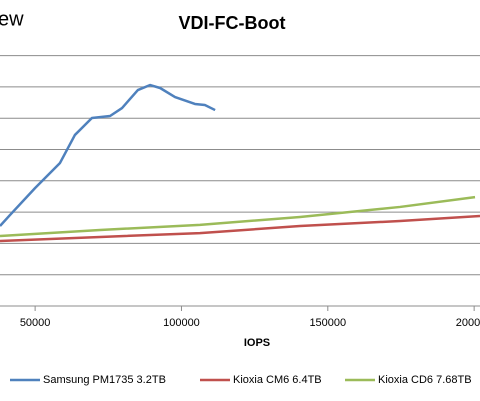 This screenshot has height=401, width=480. What do you see at coordinates (232, 23) in the screenshot?
I see `chart-title: VDI-FC-Boot` at bounding box center [232, 23].